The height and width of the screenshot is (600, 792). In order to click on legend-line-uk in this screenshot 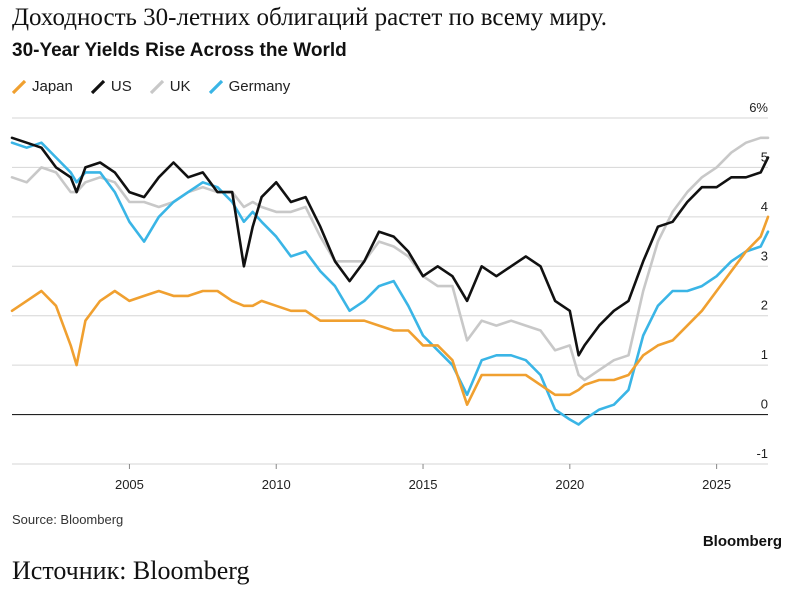, I will do `click(156, 86)`.